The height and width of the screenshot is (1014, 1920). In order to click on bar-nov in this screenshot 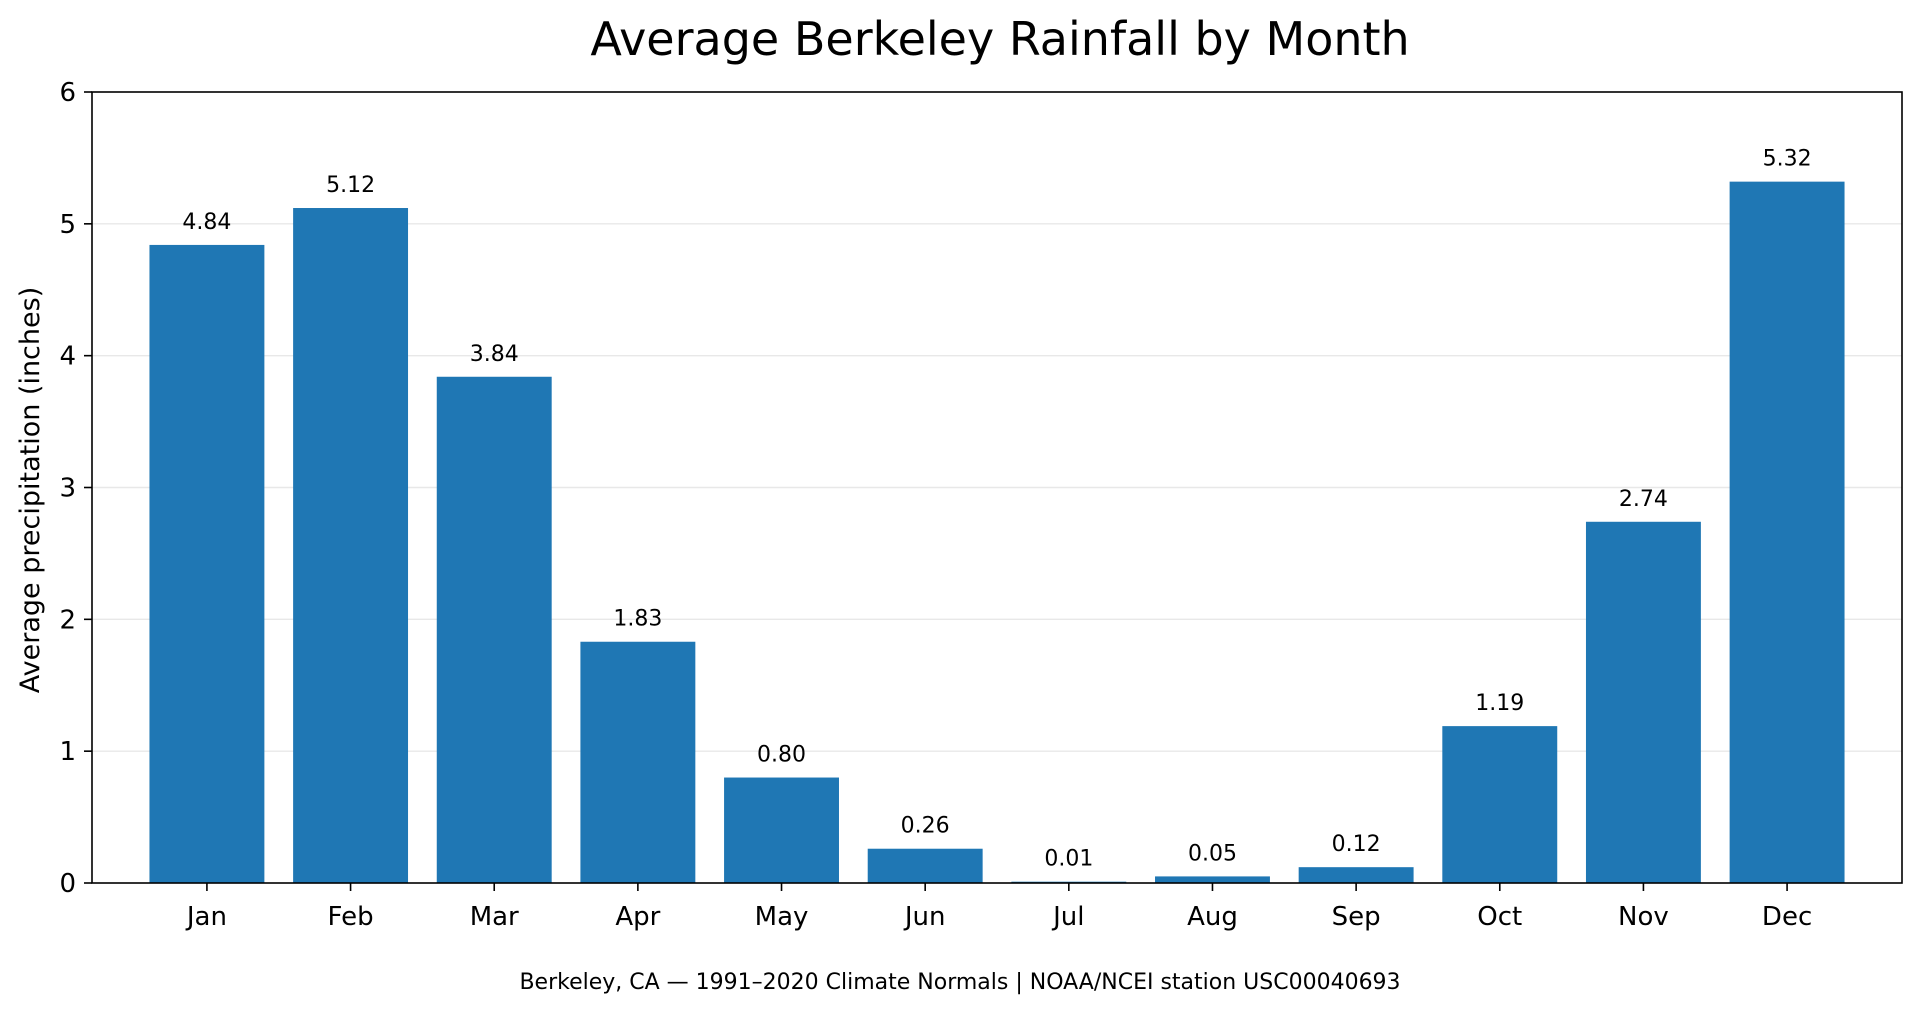, I will do `click(1643, 702)`.